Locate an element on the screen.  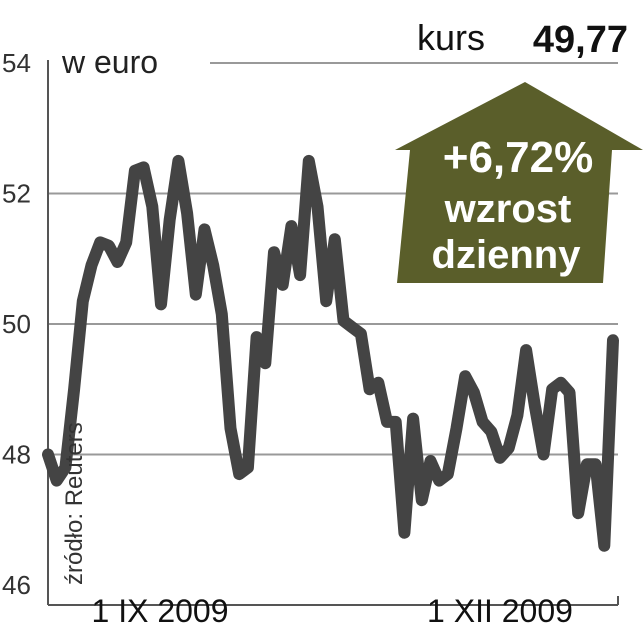
y-tick-label: 46 is located at coordinates (16, 585).